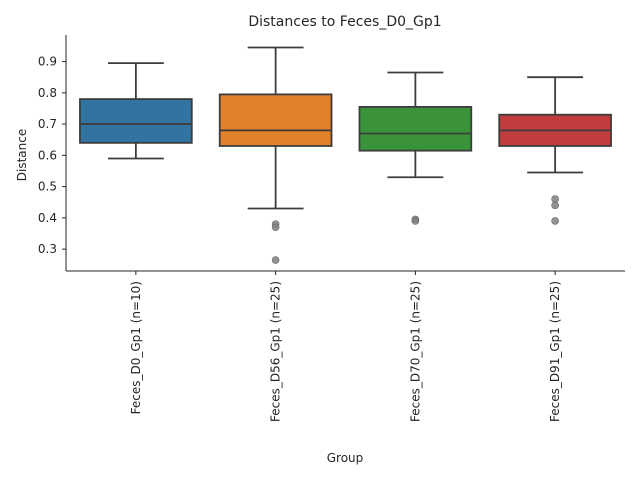 This screenshot has height=480, width=640. What do you see at coordinates (47, 93) in the screenshot?
I see `y-tick-label: 0.8` at bounding box center [47, 93].